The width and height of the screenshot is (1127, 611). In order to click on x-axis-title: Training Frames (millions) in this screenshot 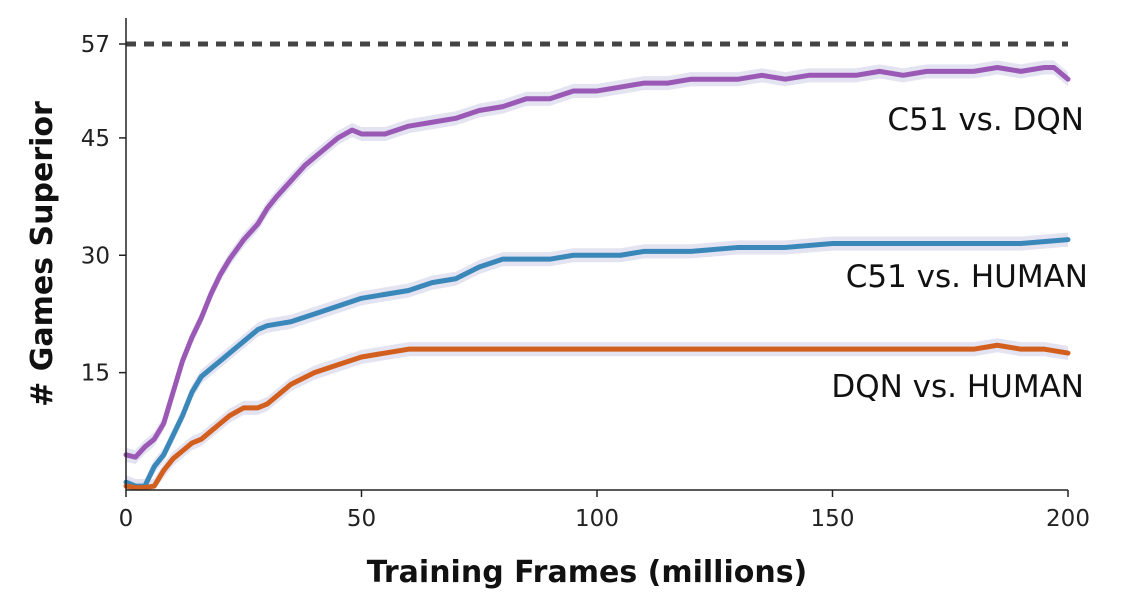, I will do `click(587, 572)`.